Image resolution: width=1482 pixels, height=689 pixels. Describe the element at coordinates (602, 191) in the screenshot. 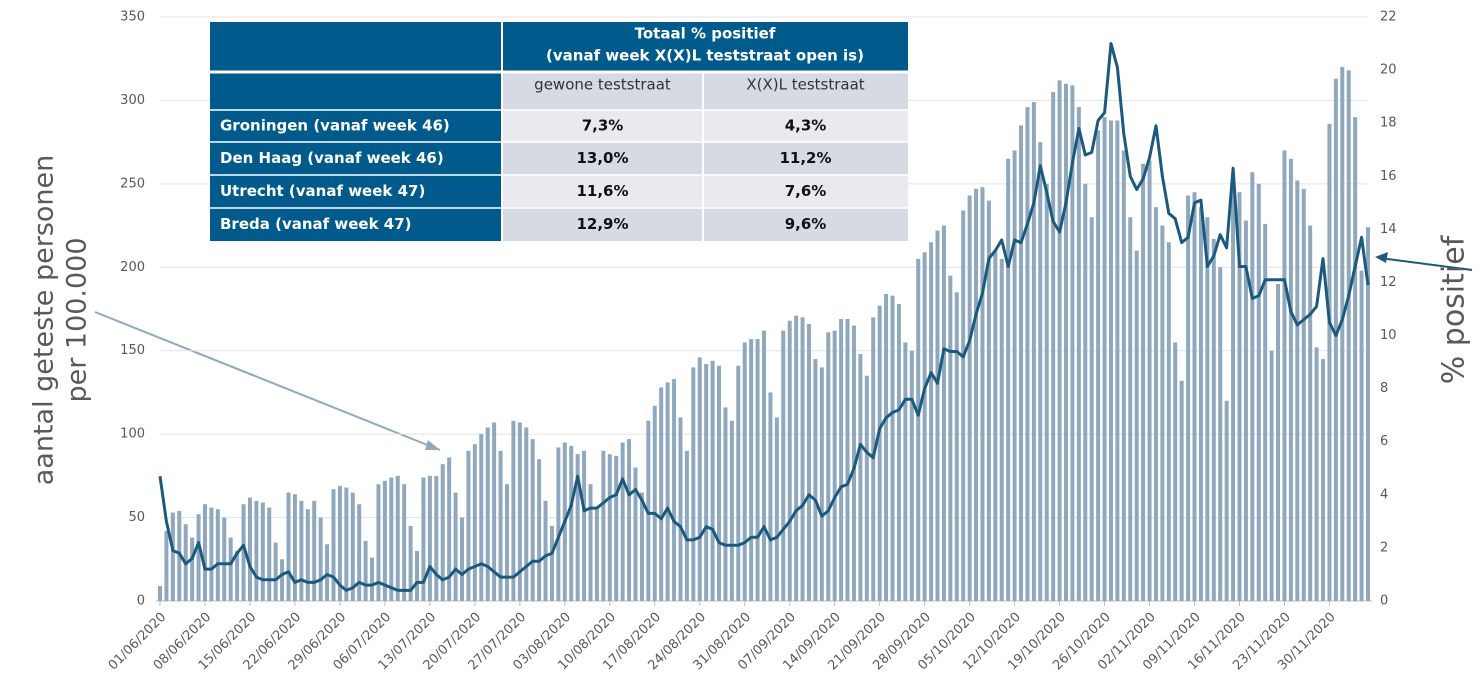

I see `table-cell: 11,6%` at that location.